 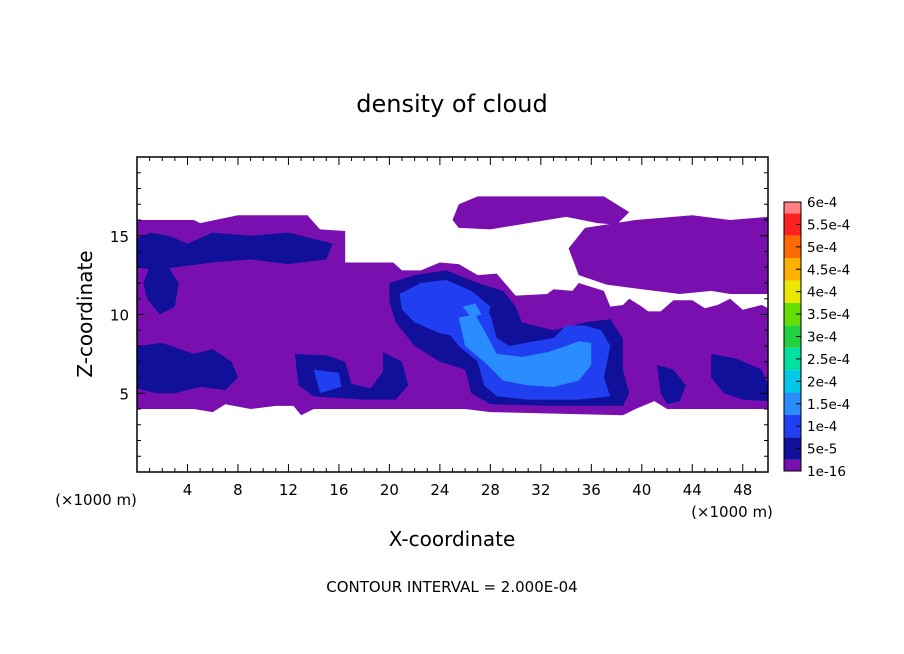 I want to click on colorbar-frame, so click(x=792, y=336).